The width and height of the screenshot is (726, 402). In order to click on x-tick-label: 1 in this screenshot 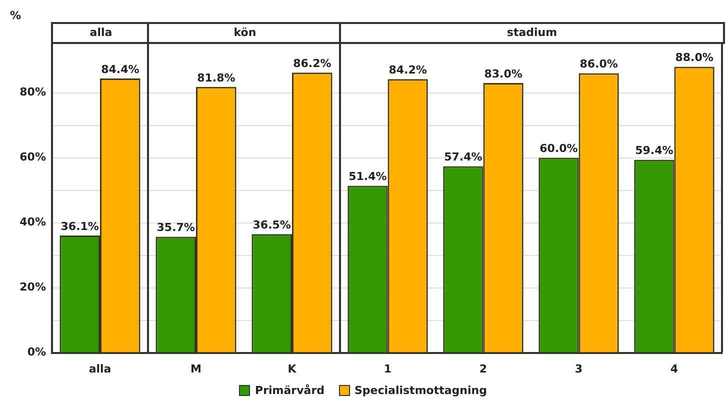, I will do `click(388, 369)`.